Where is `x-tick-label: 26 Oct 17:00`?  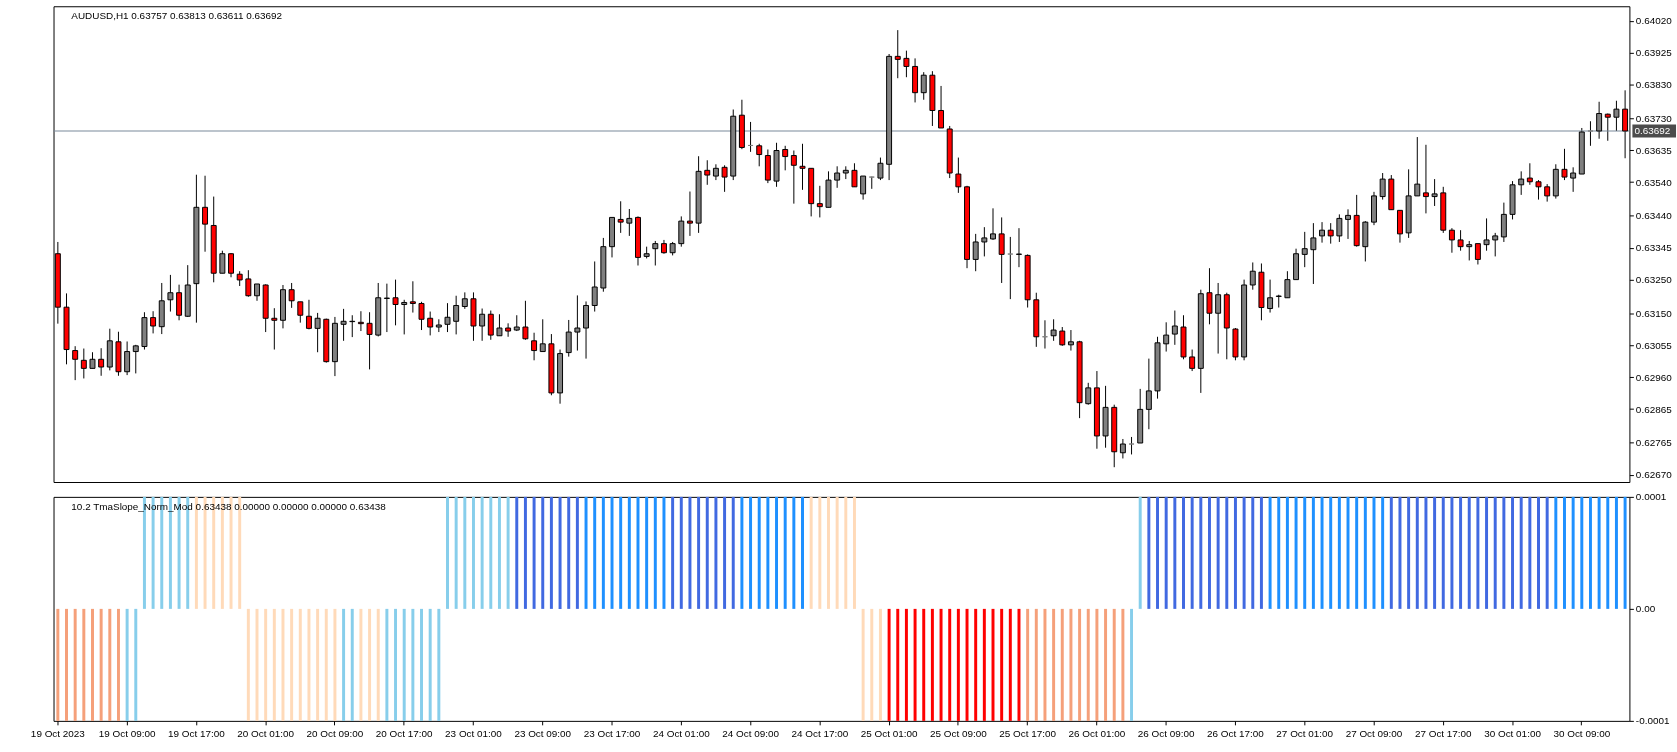 x-tick-label: 26 Oct 17:00 is located at coordinates (1236, 734).